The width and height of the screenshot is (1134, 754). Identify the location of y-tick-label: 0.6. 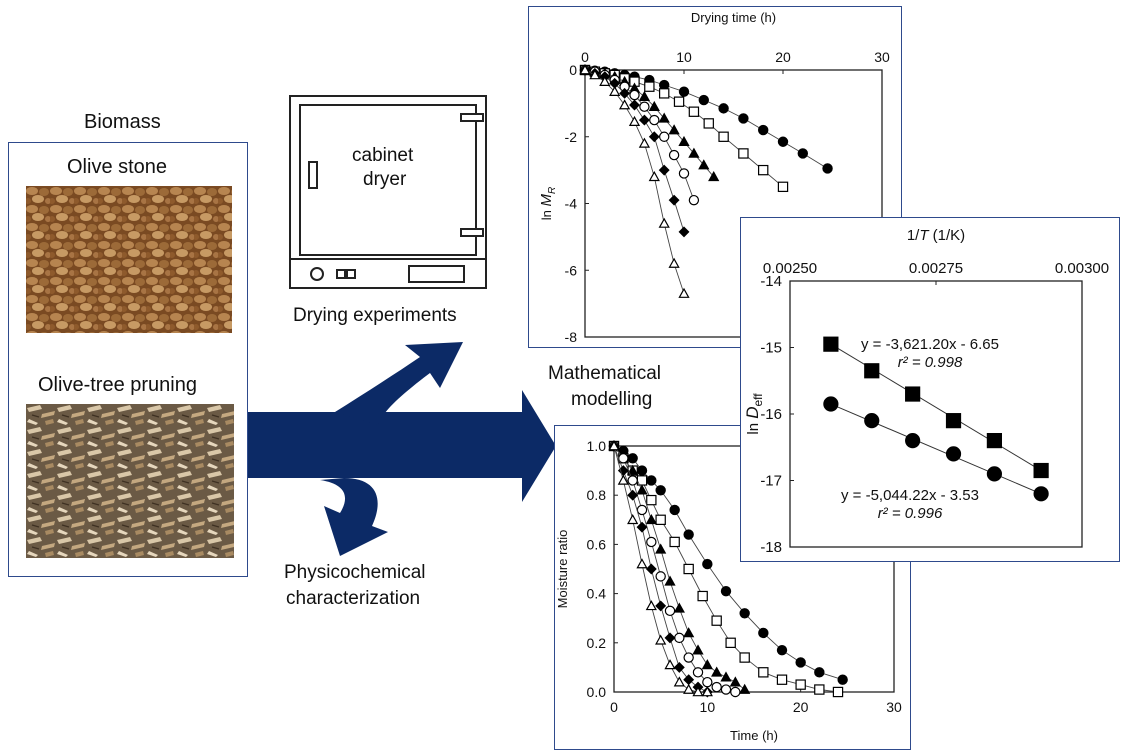
(597, 544).